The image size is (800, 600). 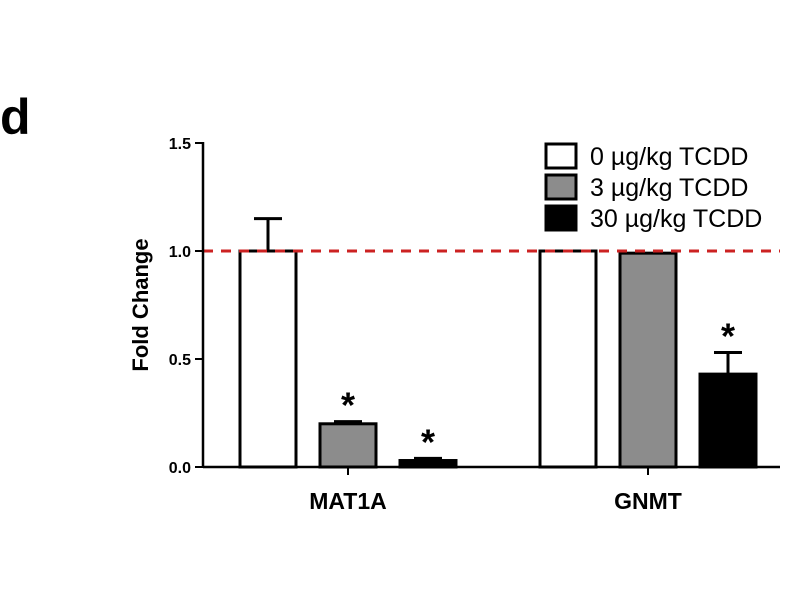 What do you see at coordinates (180, 144) in the screenshot?
I see `y-tick-label: 1.5` at bounding box center [180, 144].